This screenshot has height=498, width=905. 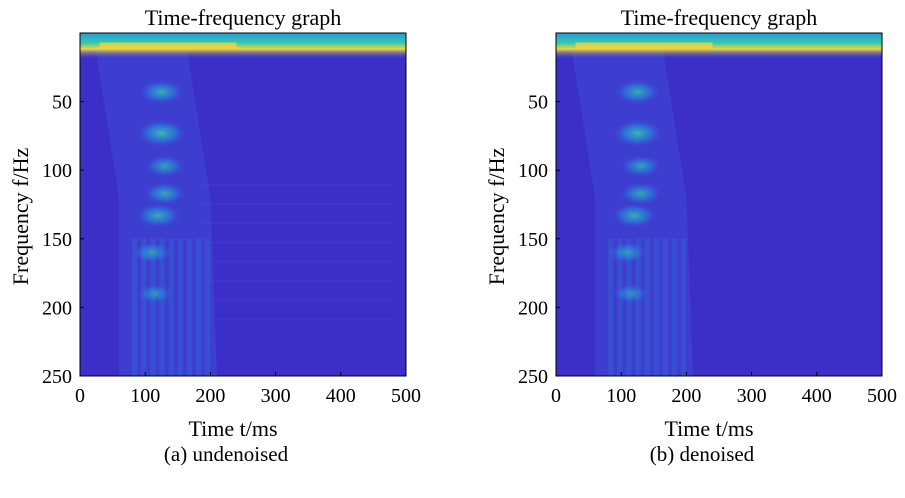 What do you see at coordinates (226, 454) in the screenshot?
I see `panel-caption: (a) undenoised` at bounding box center [226, 454].